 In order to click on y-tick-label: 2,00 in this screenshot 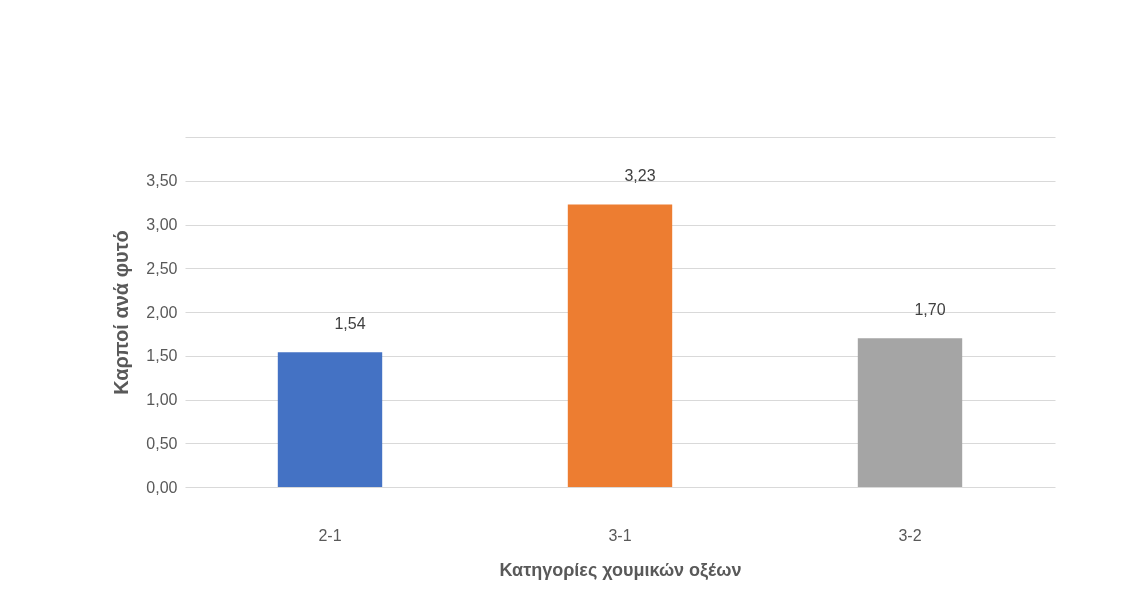, I will do `click(162, 312)`.